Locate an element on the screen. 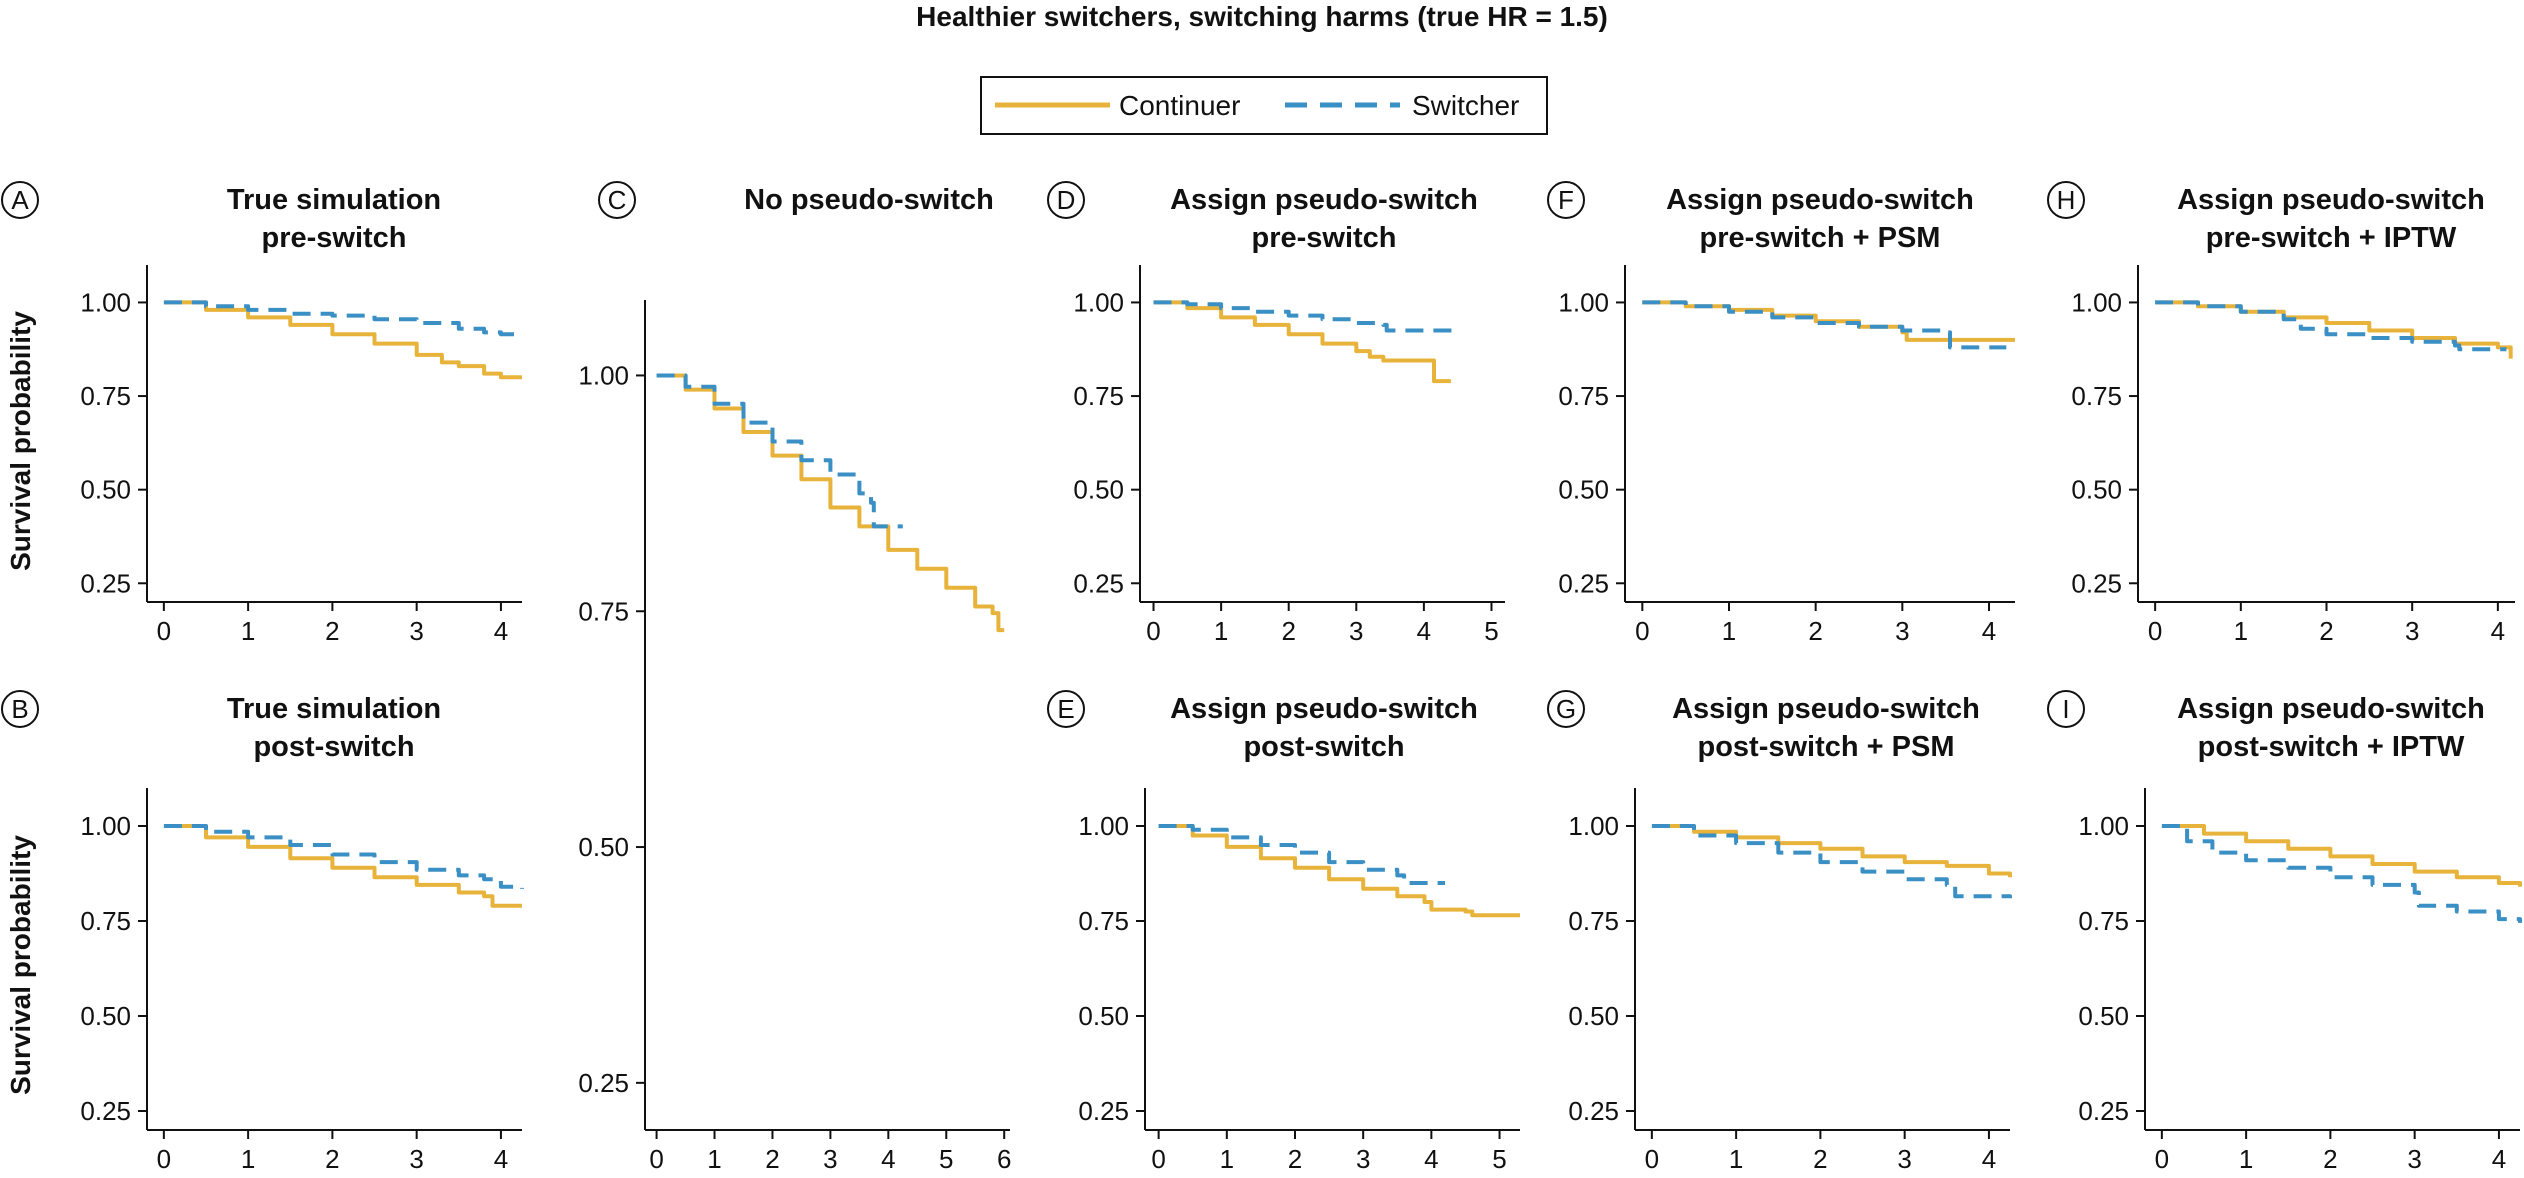  y-axis-label-bottom: Survival probability is located at coordinates (20, 965).